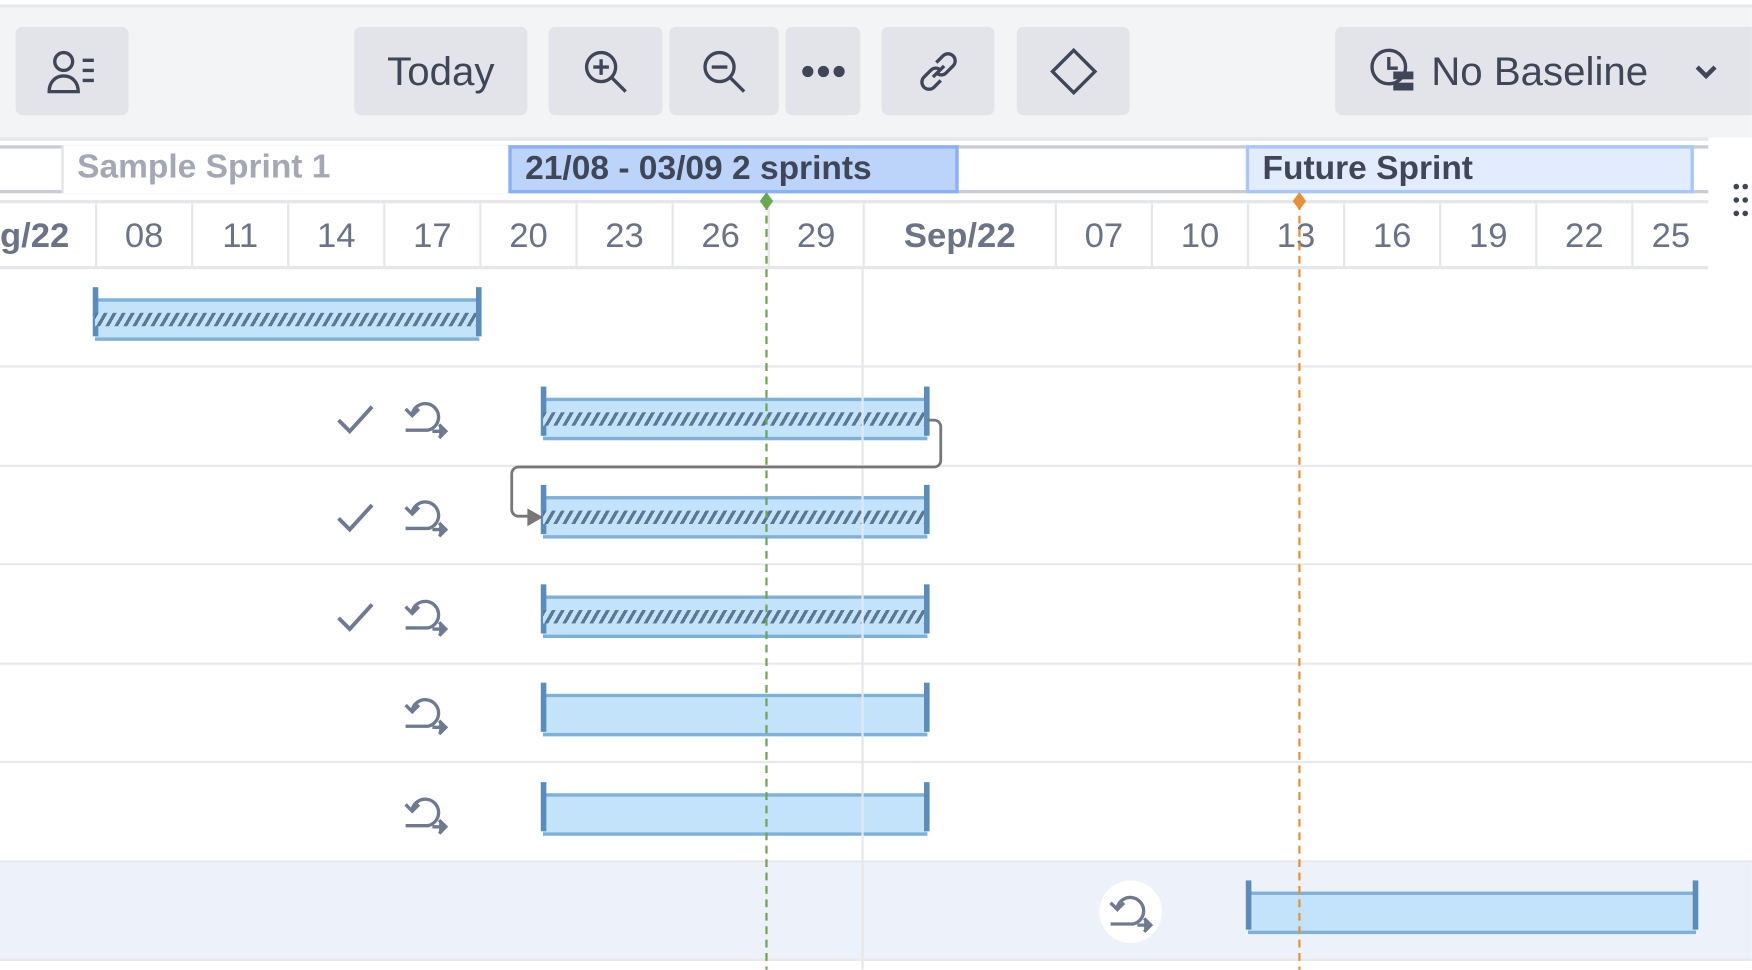 Image resolution: width=1752 pixels, height=970 pixels. I want to click on toolbar: Today No Baseline, so click(876, 74).